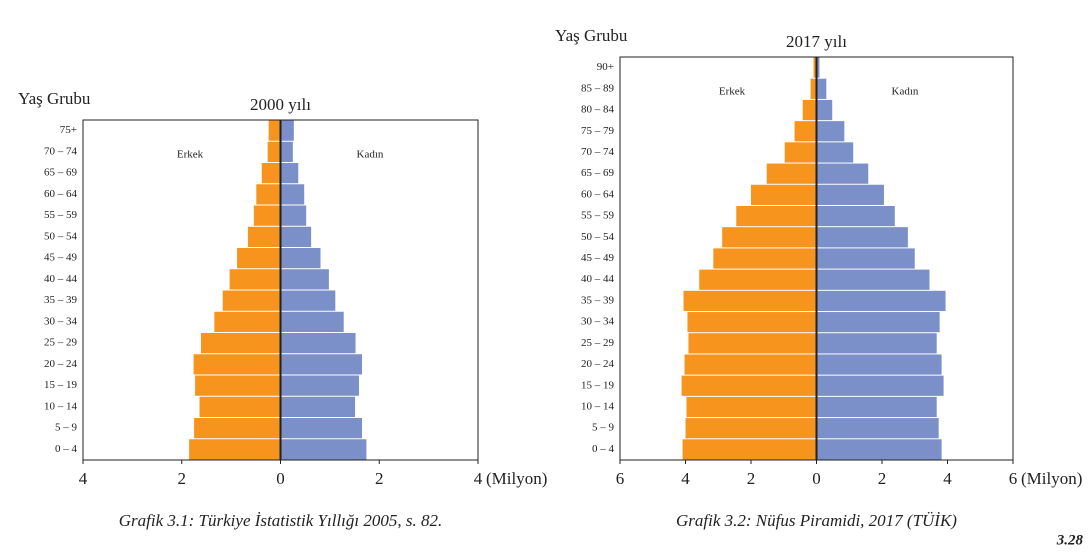  Describe the element at coordinates (61, 194) in the screenshot. I see `y-tick-label: 60 – 64` at that location.